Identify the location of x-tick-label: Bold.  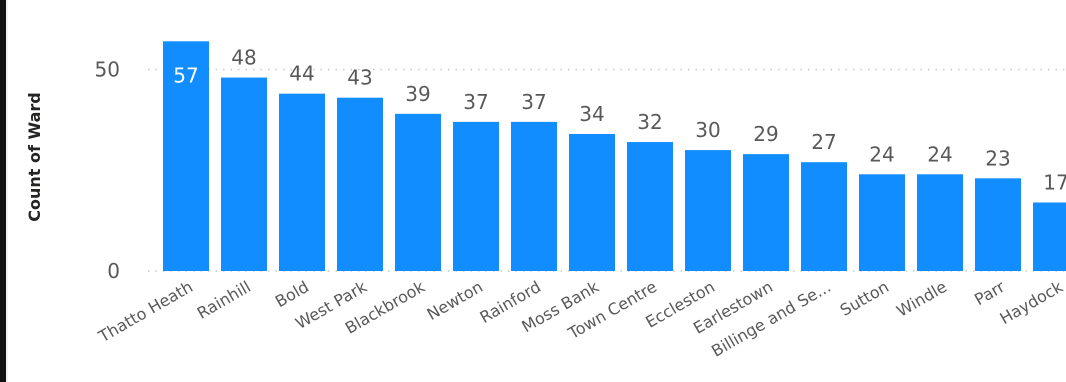
(292, 294).